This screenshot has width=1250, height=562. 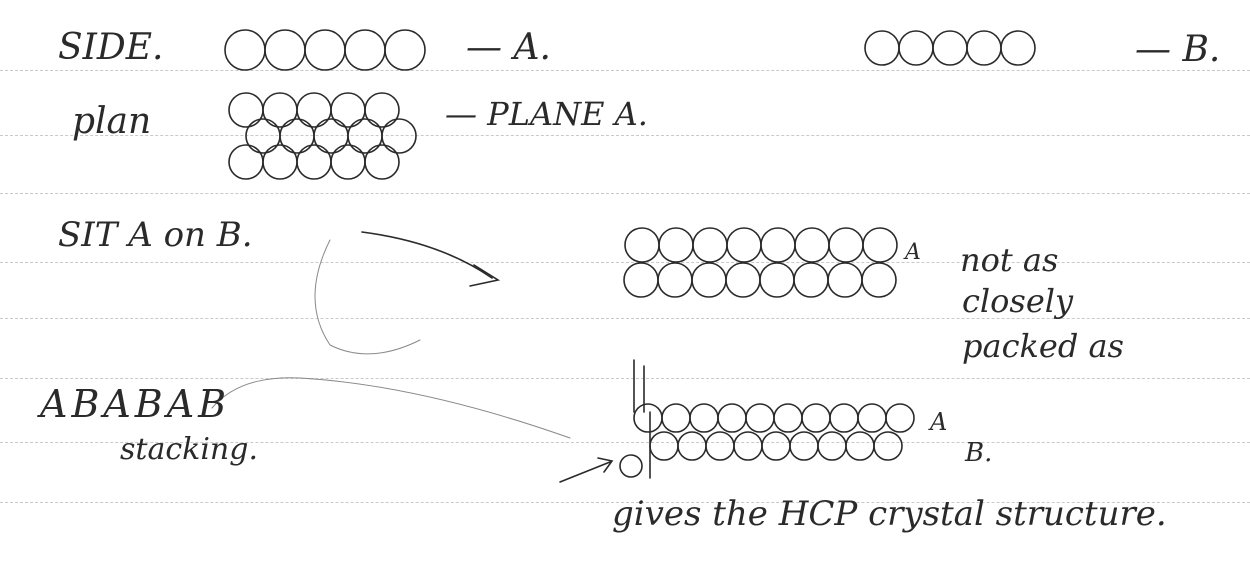 What do you see at coordinates (913, 252) in the screenshot?
I see `stack-label-a: A` at bounding box center [913, 252].